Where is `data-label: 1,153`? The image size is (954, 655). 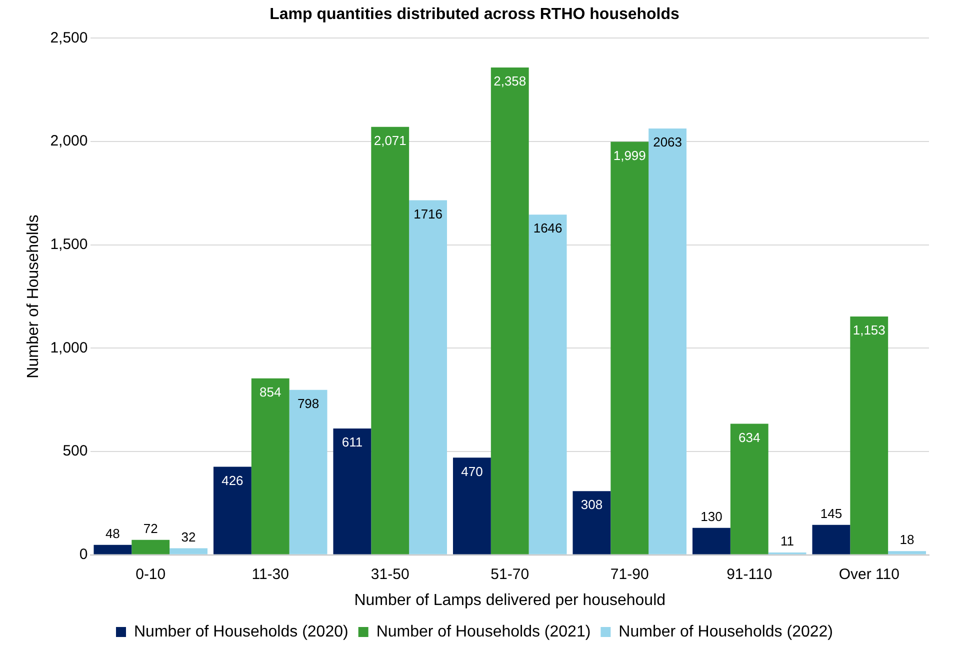
data-label: 1,153 is located at coordinates (869, 330).